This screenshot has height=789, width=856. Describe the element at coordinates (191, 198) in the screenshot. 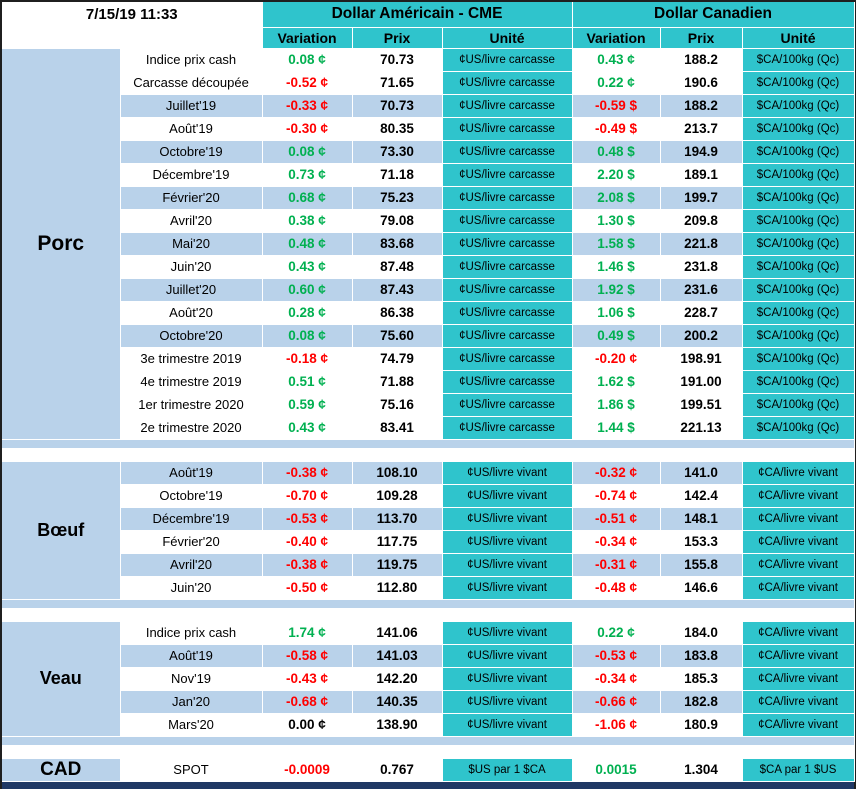

I see `row-label: Février'20` at that location.